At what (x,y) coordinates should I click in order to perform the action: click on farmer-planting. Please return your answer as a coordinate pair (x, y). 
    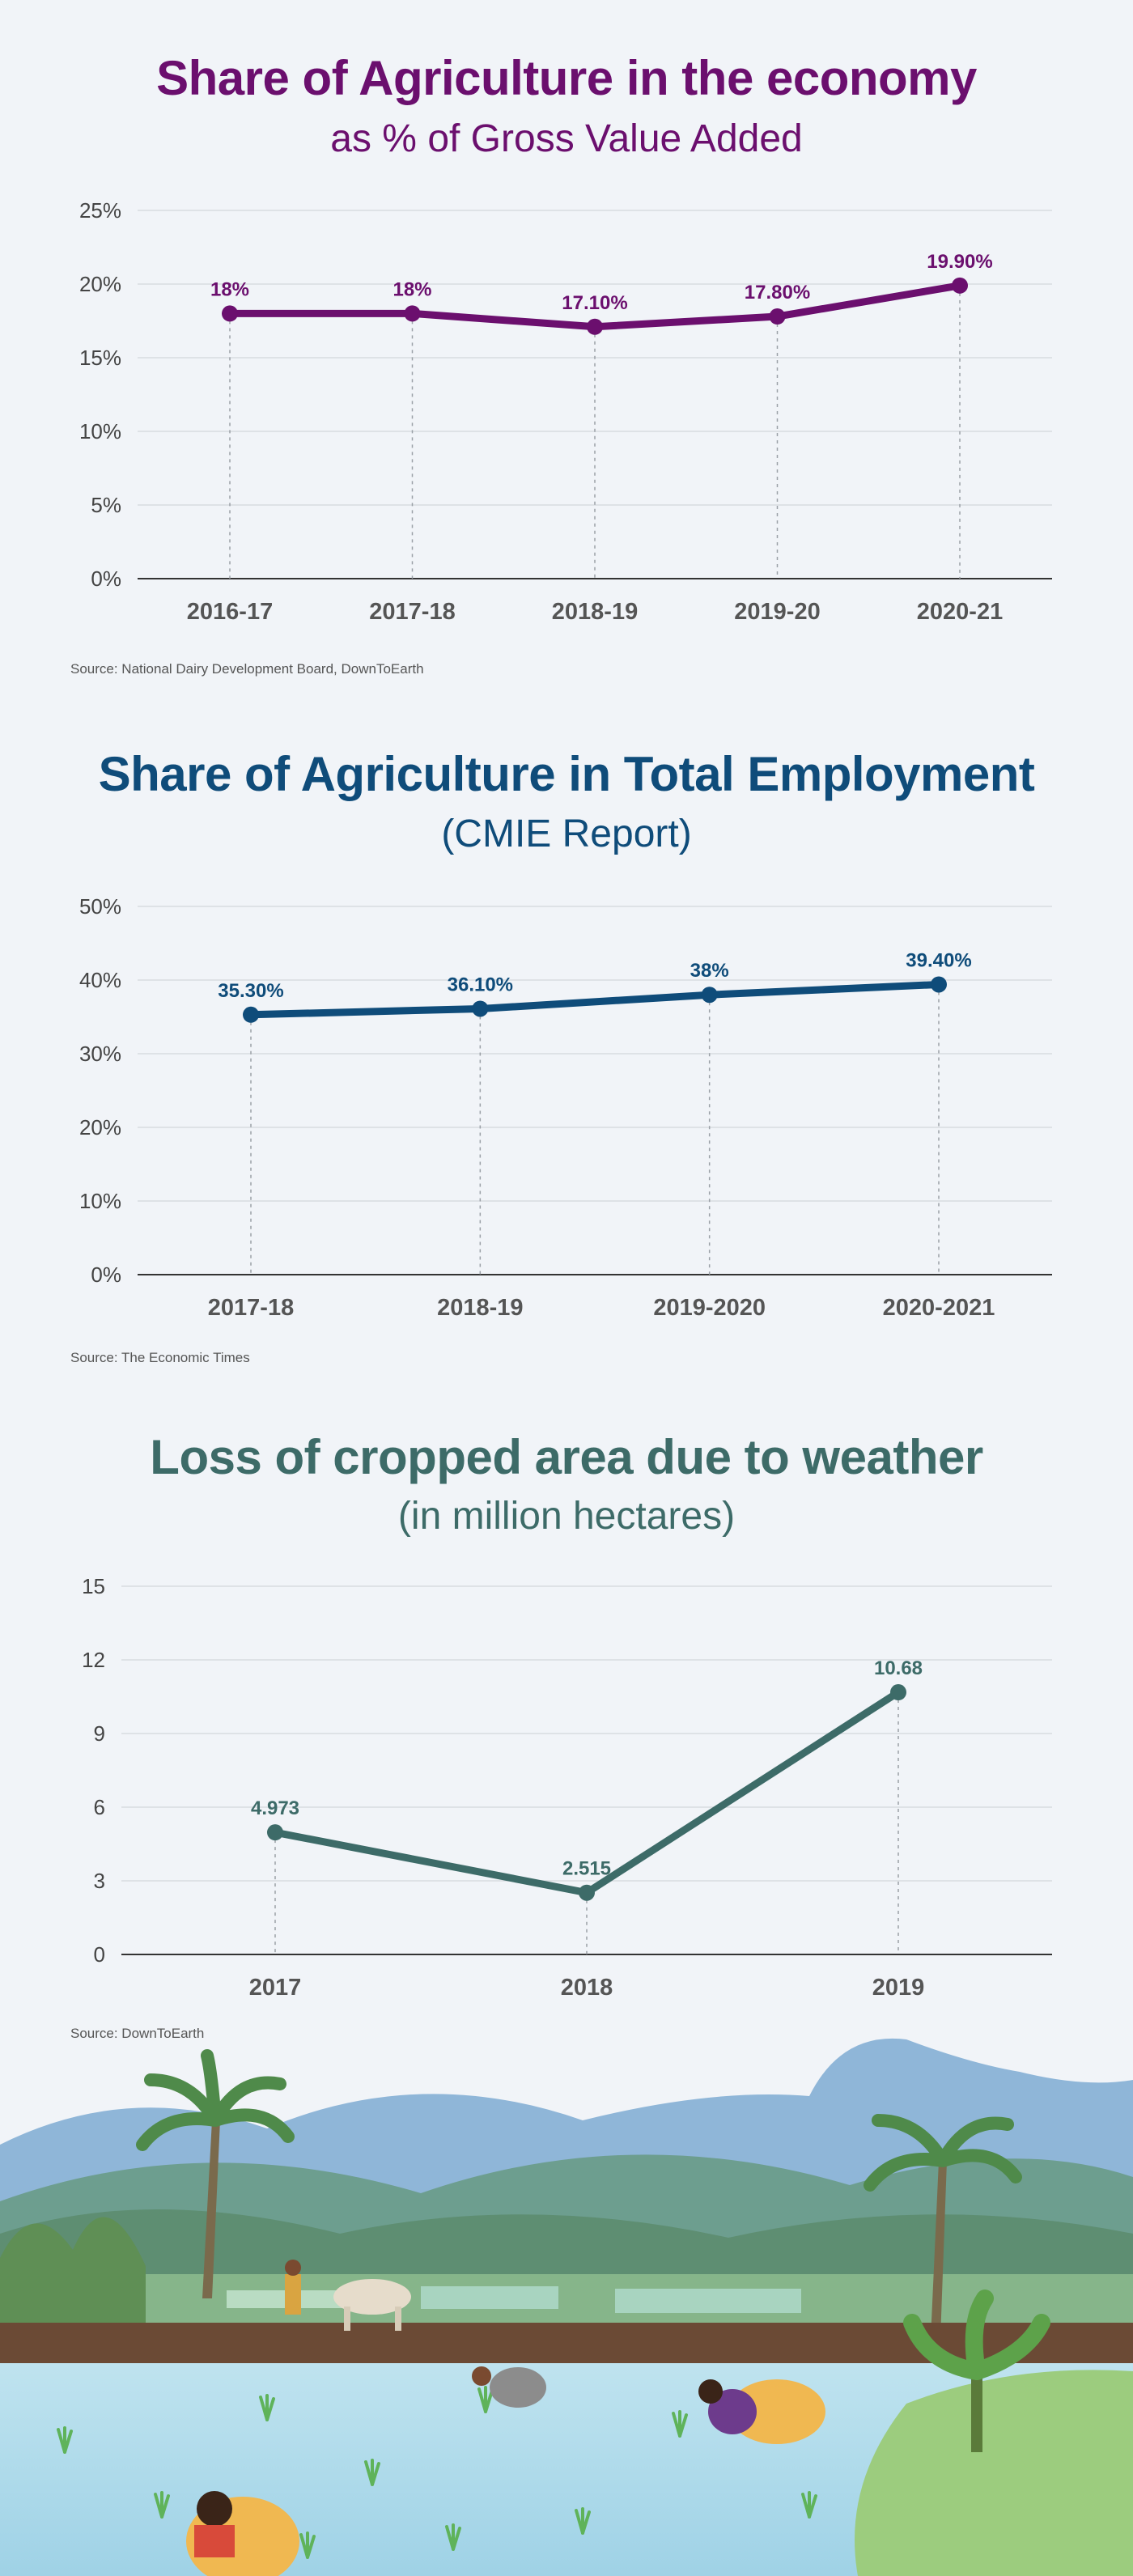
    Looking at the image, I should click on (509, 2387).